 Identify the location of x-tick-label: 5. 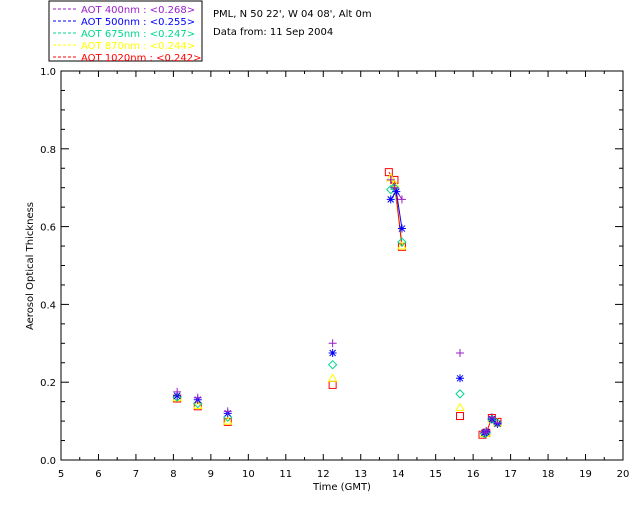
(61, 474).